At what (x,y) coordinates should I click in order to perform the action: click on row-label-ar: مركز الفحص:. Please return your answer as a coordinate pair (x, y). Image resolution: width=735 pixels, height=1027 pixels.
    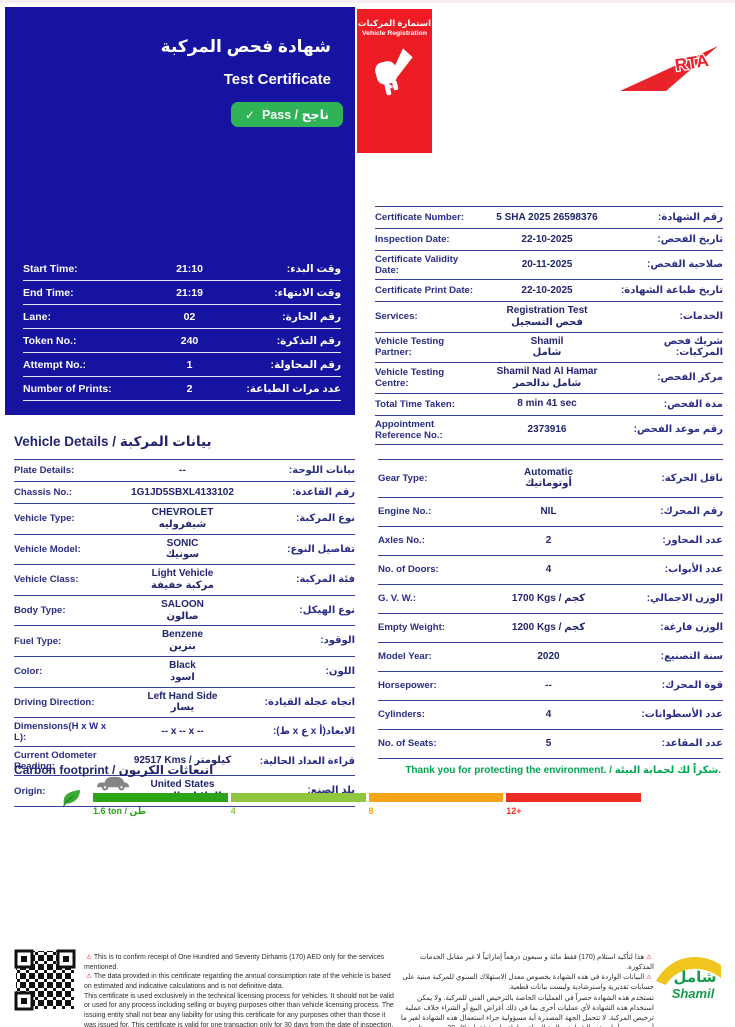
    Looking at the image, I should click on (690, 378).